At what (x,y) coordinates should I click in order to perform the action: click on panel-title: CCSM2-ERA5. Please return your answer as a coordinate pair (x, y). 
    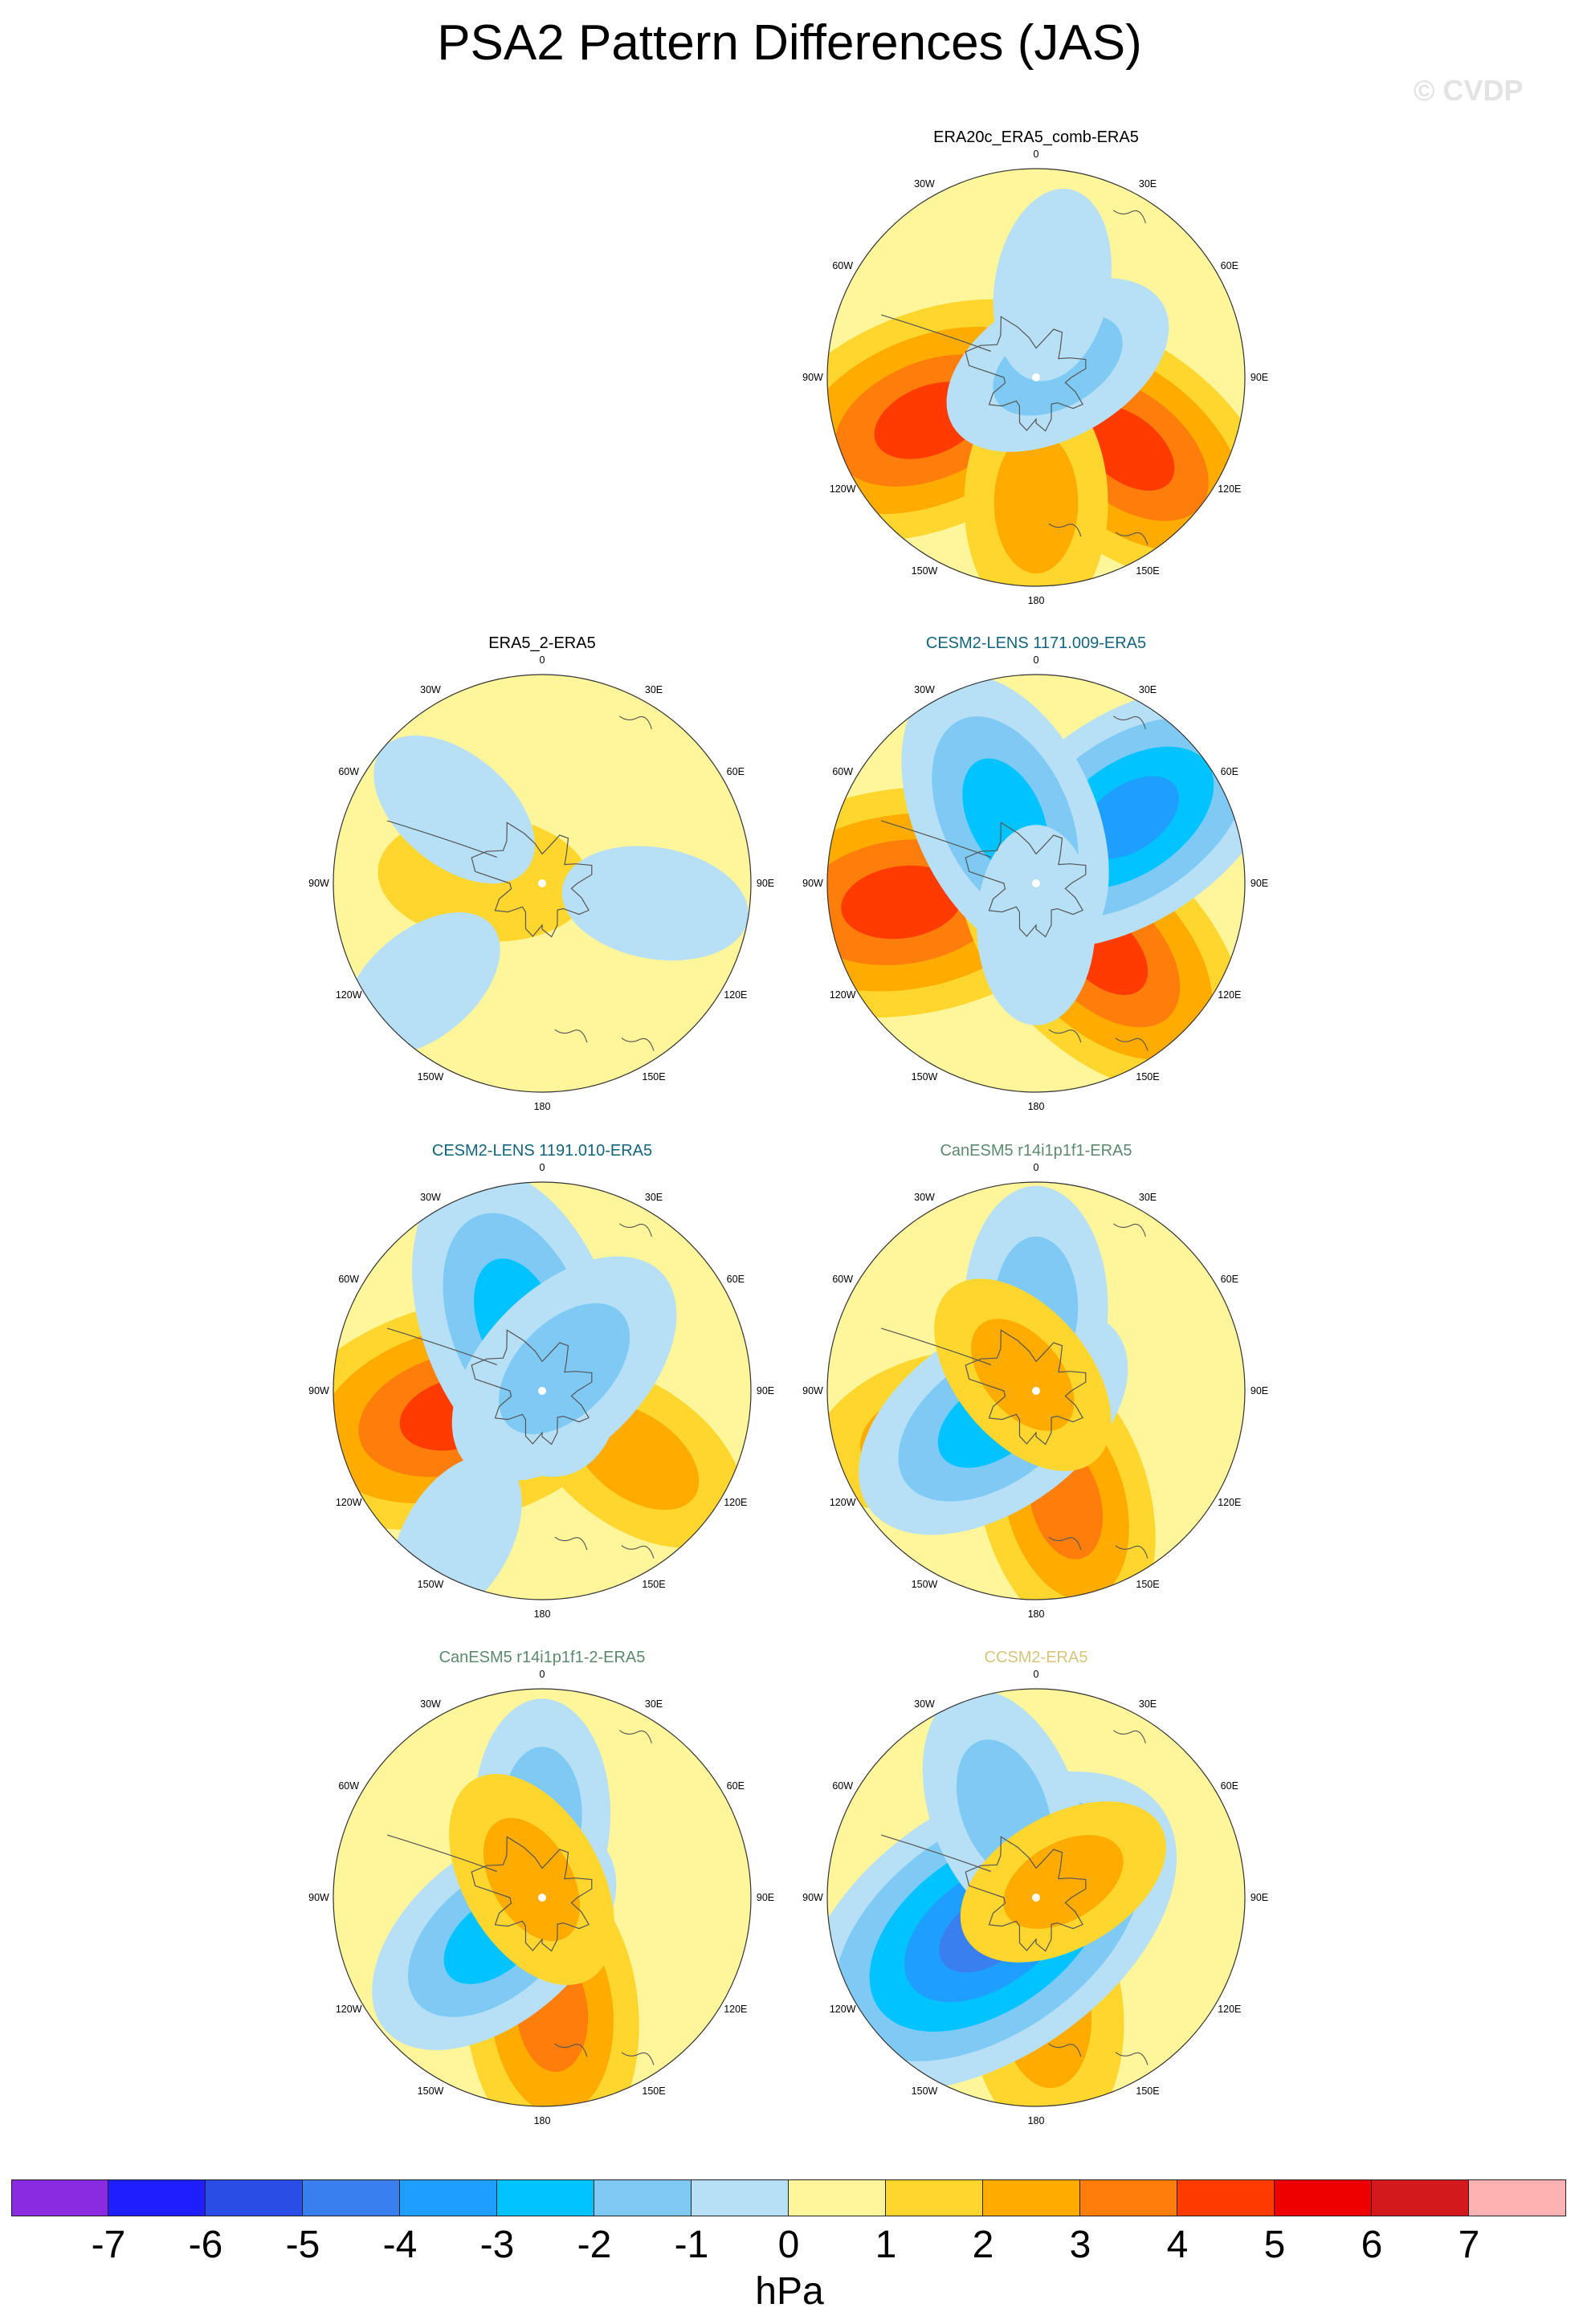
    Looking at the image, I should click on (1036, 1658).